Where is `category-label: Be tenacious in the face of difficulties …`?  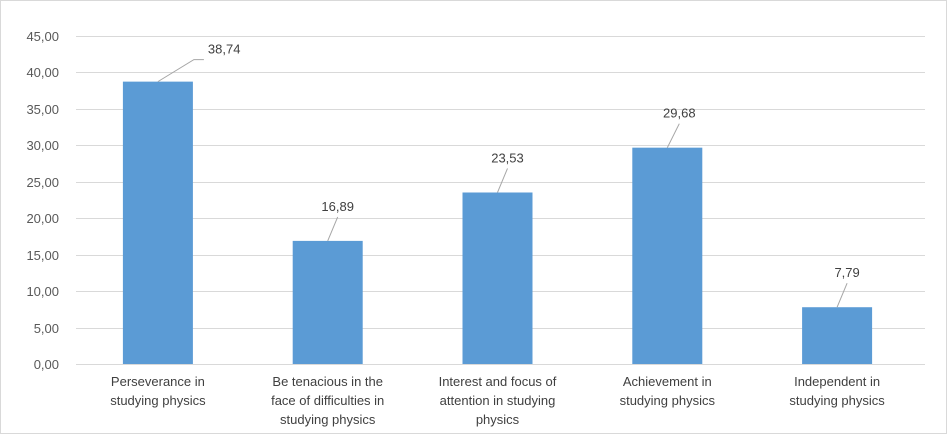
category-label: Be tenacious in the face of difficulties … is located at coordinates (327, 400).